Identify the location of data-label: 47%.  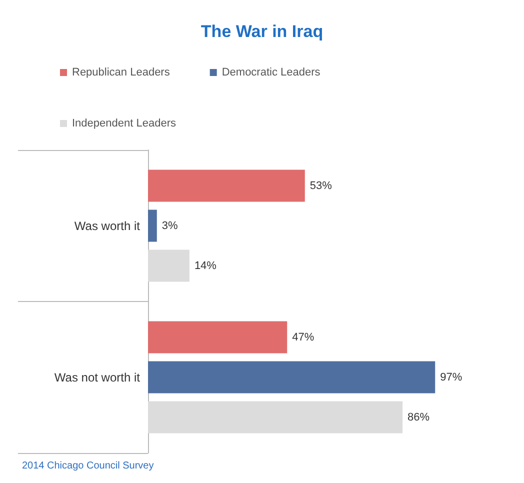
(303, 337).